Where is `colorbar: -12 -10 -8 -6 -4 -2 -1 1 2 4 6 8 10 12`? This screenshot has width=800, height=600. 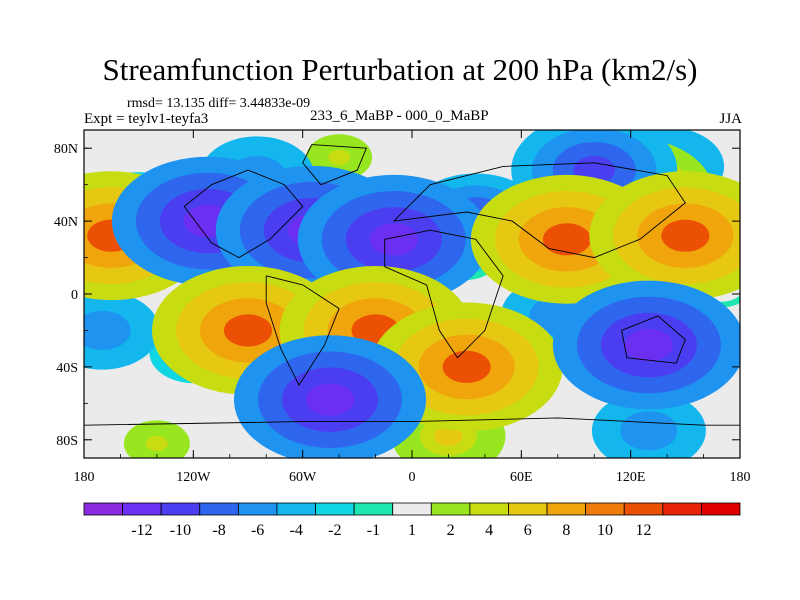 colorbar: -12 -10 -8 -6 -4 -2 -1 1 2 4 6 8 10 12 is located at coordinates (412, 520).